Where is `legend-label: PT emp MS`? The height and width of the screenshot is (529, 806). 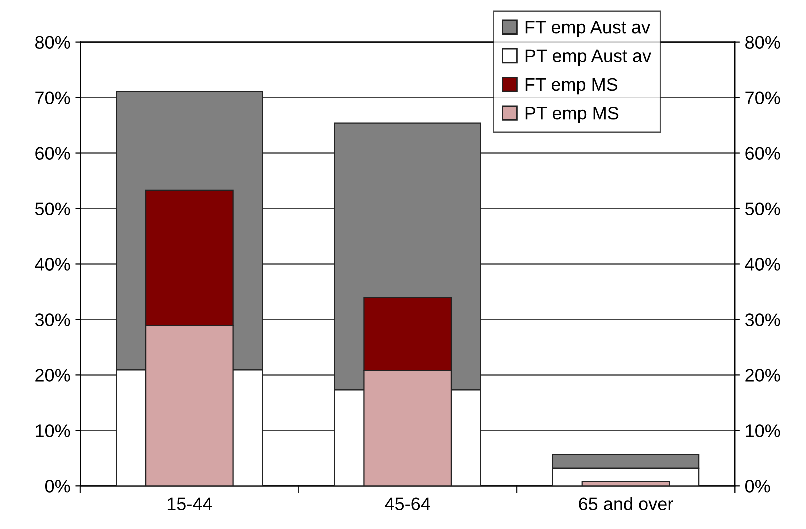
legend-label: PT emp MS is located at coordinates (572, 115).